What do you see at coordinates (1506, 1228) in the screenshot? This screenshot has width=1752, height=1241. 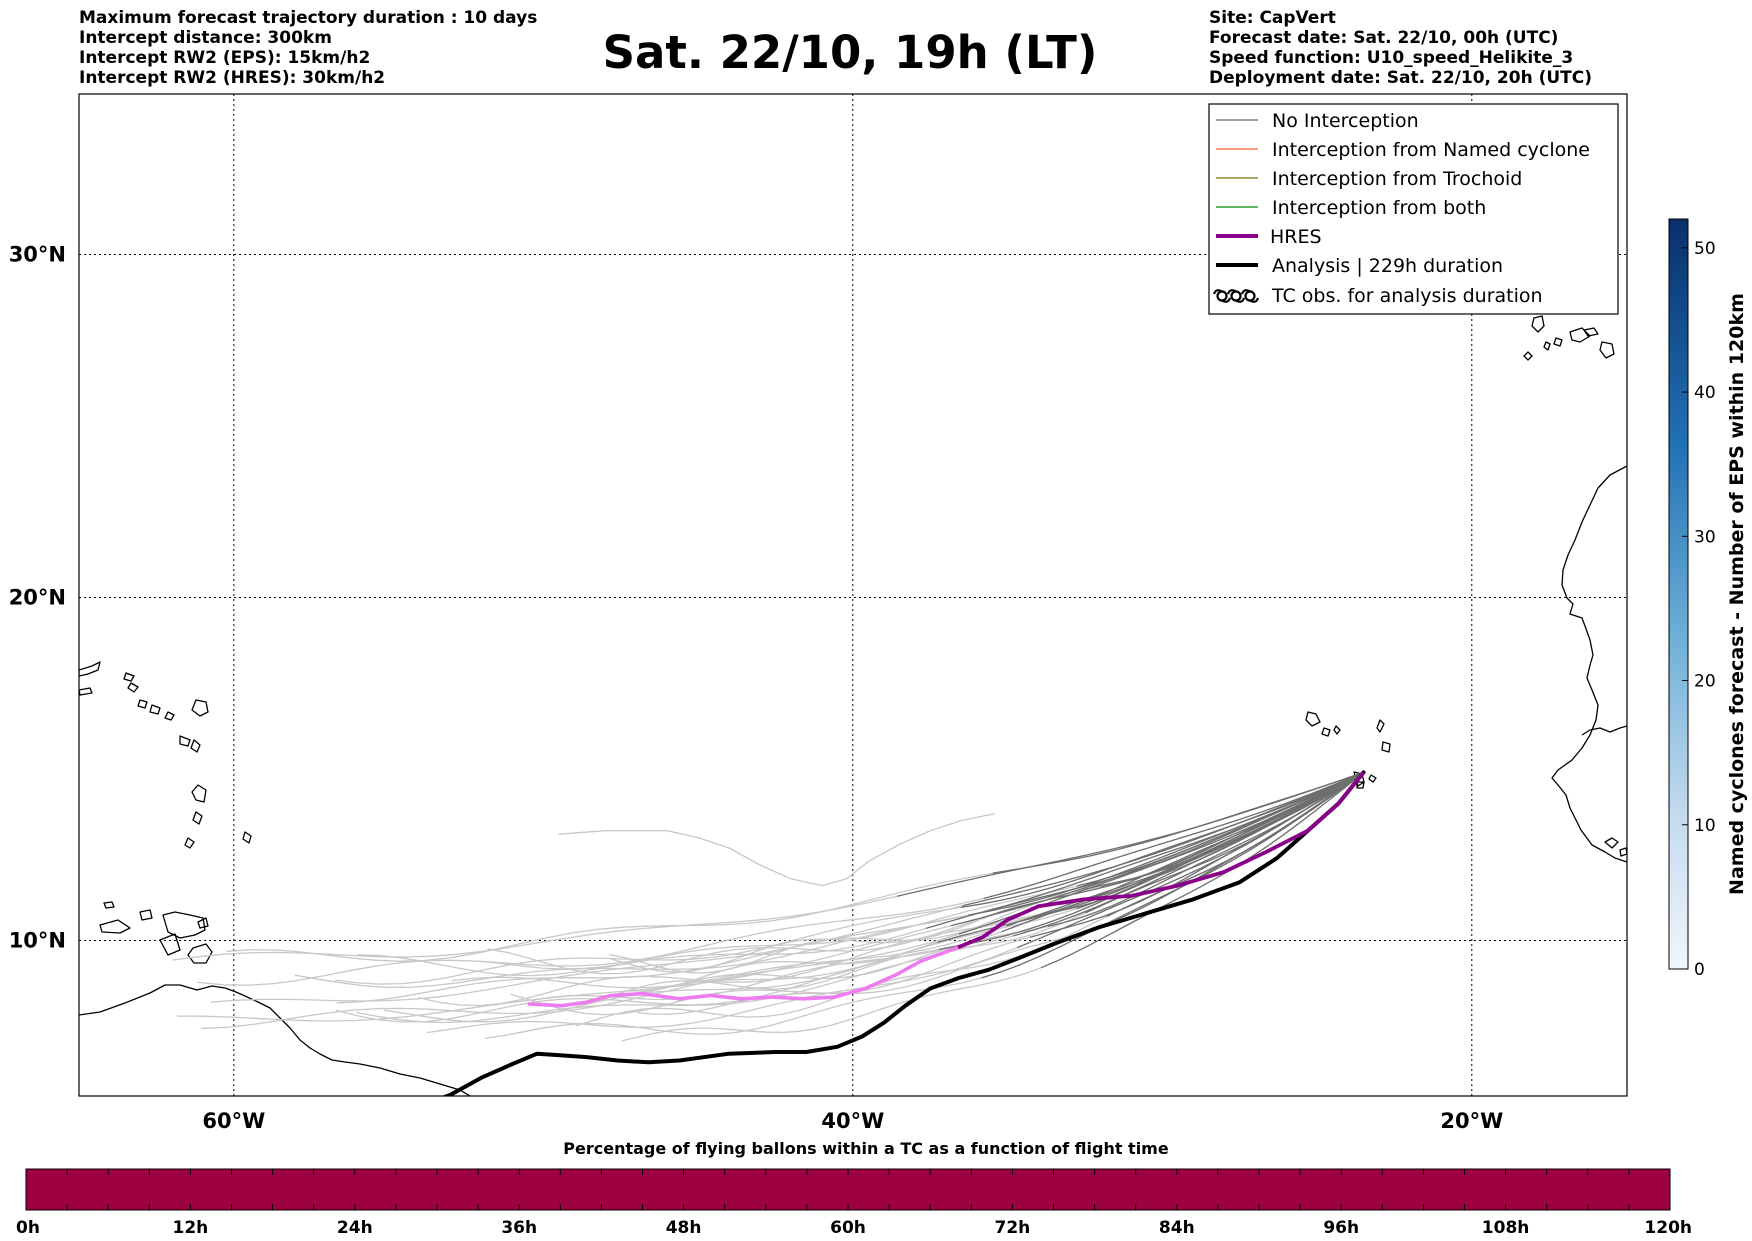 I see `colorbar-tick-label: 108h` at bounding box center [1506, 1228].